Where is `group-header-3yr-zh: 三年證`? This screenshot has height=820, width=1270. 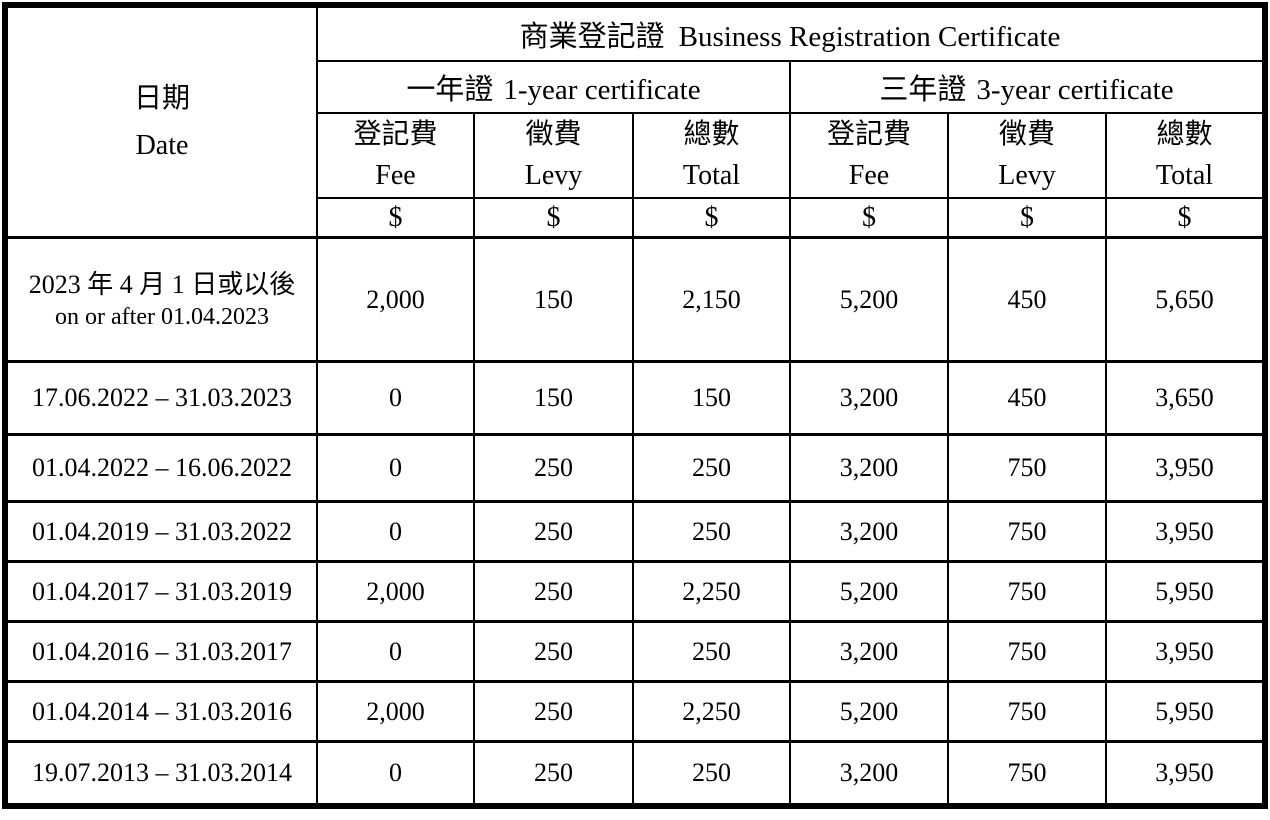 group-header-3yr-zh: 三年證 is located at coordinates (923, 90).